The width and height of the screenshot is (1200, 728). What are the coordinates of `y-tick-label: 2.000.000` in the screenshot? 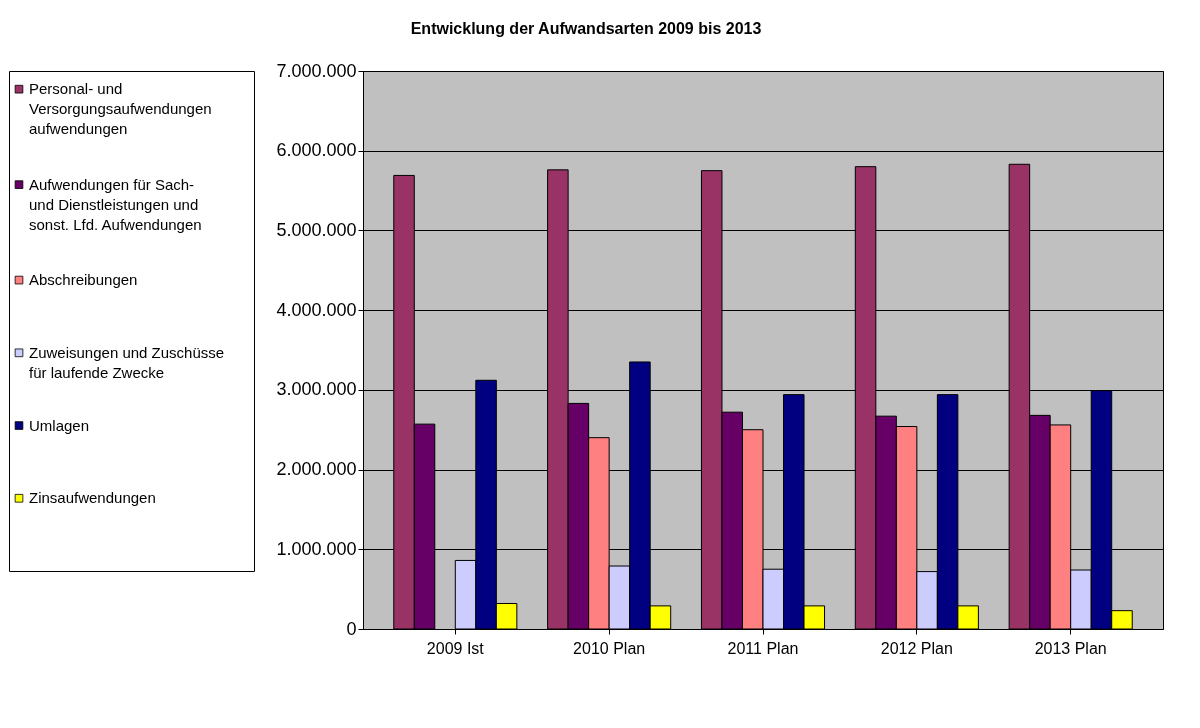 It's located at (316, 469).